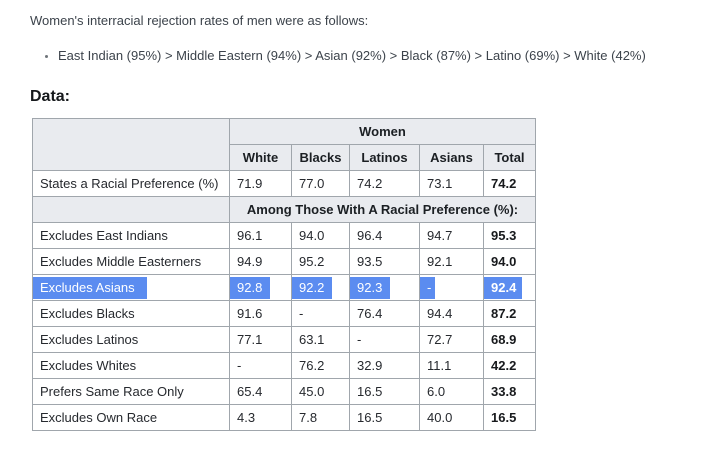 Image resolution: width=711 pixels, height=456 pixels. I want to click on selected-text: 92.2, so click(312, 288).